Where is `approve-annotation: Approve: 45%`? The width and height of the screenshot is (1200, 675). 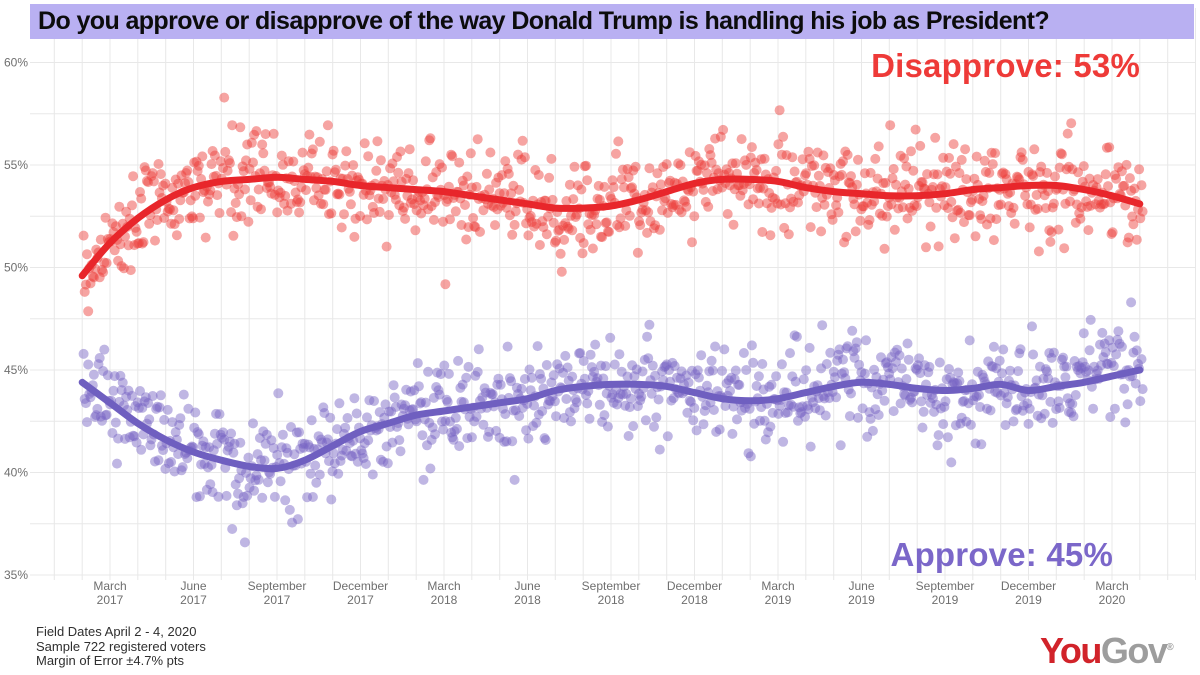
approve-annotation: Approve: 45% is located at coordinates (1001, 554).